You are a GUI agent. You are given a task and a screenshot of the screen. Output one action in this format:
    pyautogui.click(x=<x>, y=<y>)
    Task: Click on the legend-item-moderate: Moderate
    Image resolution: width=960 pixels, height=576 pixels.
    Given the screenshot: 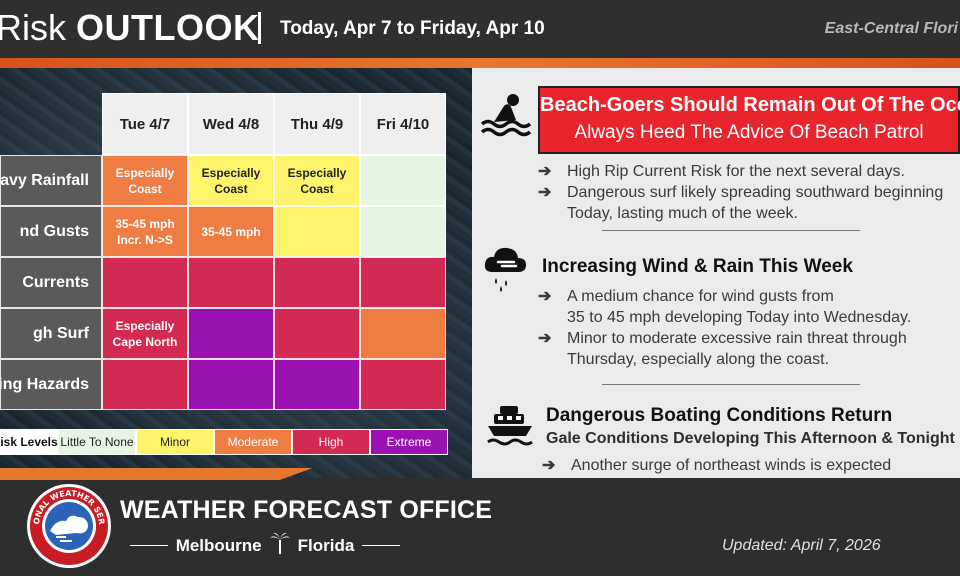 What is the action you would take?
    pyautogui.click(x=253, y=442)
    